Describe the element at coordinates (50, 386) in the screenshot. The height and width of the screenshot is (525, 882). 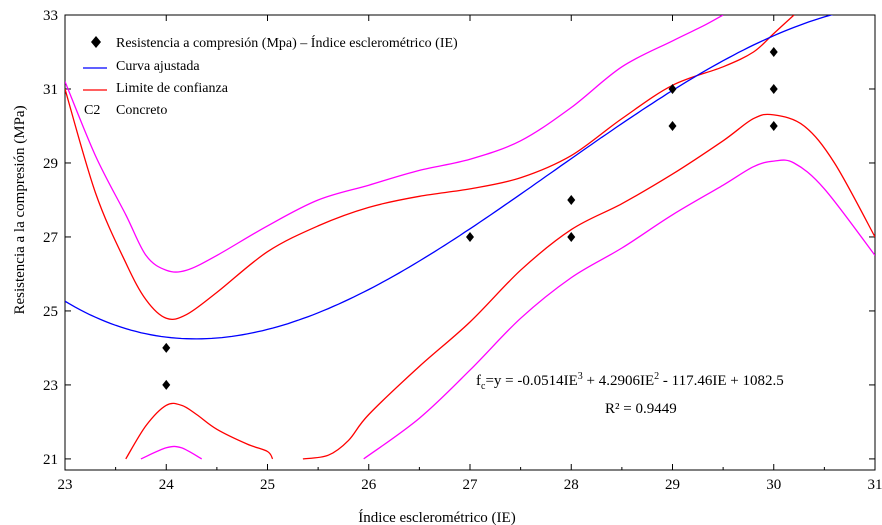
I see `y-tick-label: 23` at that location.